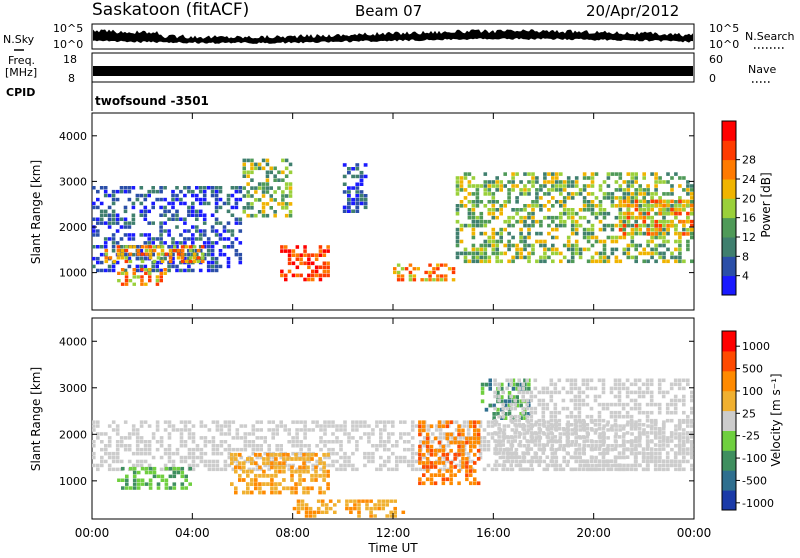 This screenshot has width=800, height=558. Describe the element at coordinates (68, 28) in the screenshot. I see `noise-left-tick-top: 10^5` at that location.